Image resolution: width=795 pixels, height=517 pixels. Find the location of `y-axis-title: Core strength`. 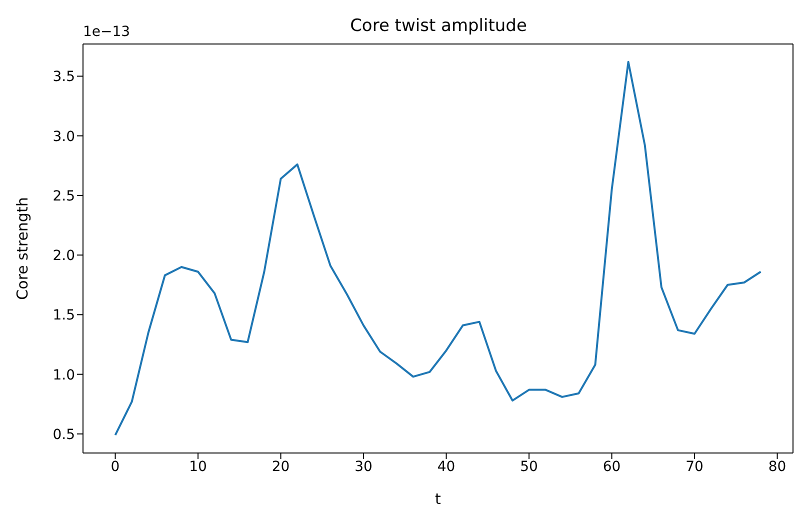

y-axis-title: Core strength is located at coordinates (22, 248).